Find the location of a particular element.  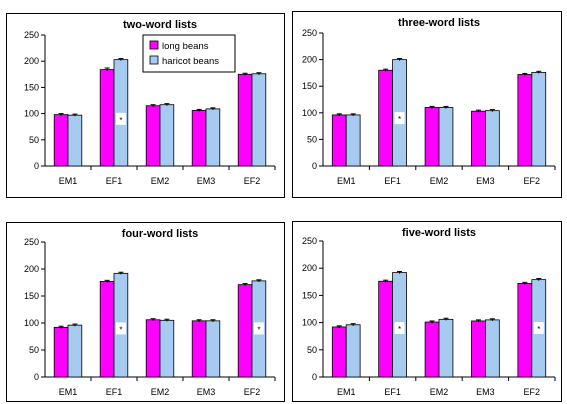

chart-title: five-word lists is located at coordinates (439, 233).